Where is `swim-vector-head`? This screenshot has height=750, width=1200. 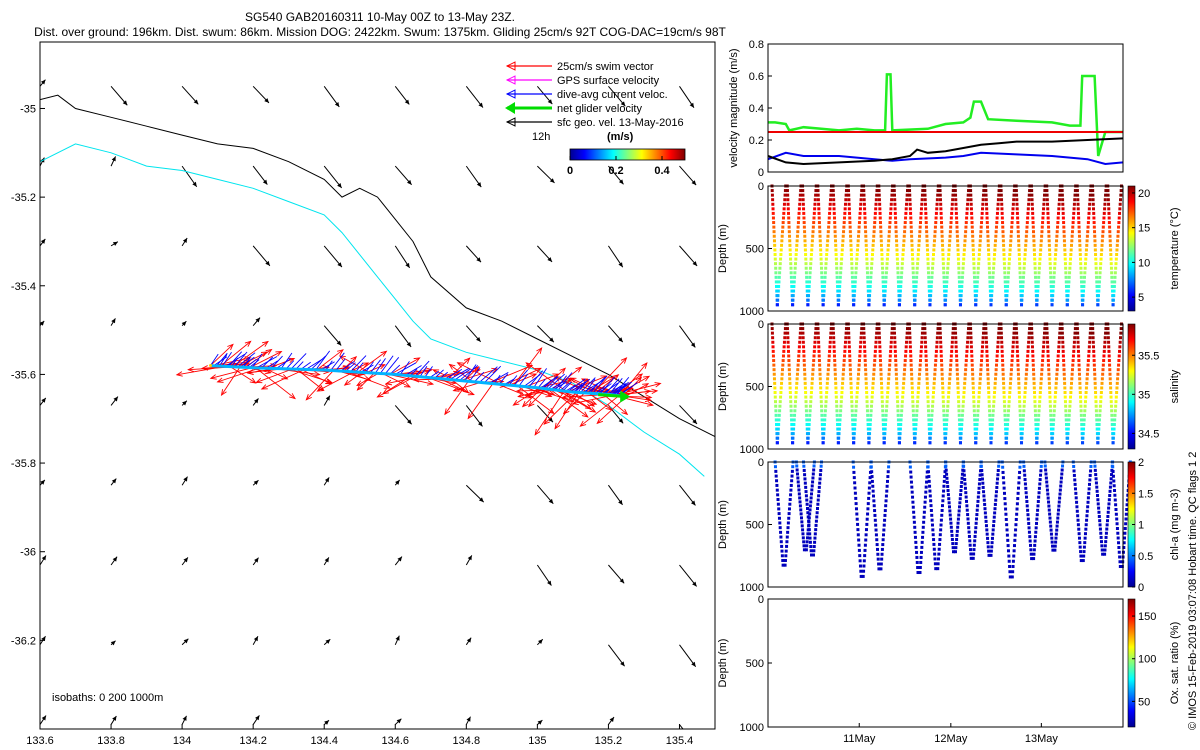
swim-vector-head is located at coordinates (583, 423).